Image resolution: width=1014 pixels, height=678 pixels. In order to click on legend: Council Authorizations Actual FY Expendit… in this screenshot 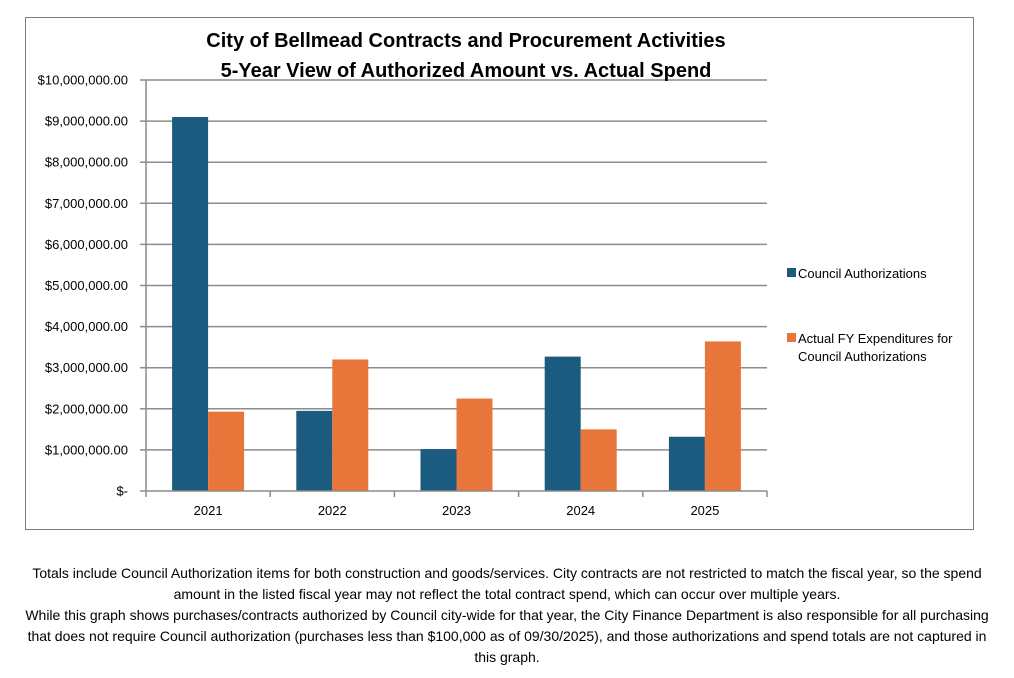, I will do `click(870, 315)`.